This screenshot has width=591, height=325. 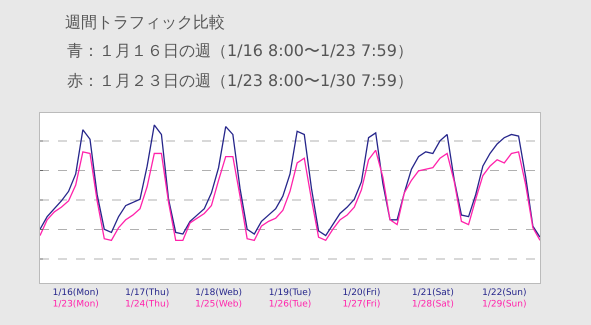 I want to click on x-tick-label: 1/22(Sun) 1/29(Sun), so click(x=504, y=299).